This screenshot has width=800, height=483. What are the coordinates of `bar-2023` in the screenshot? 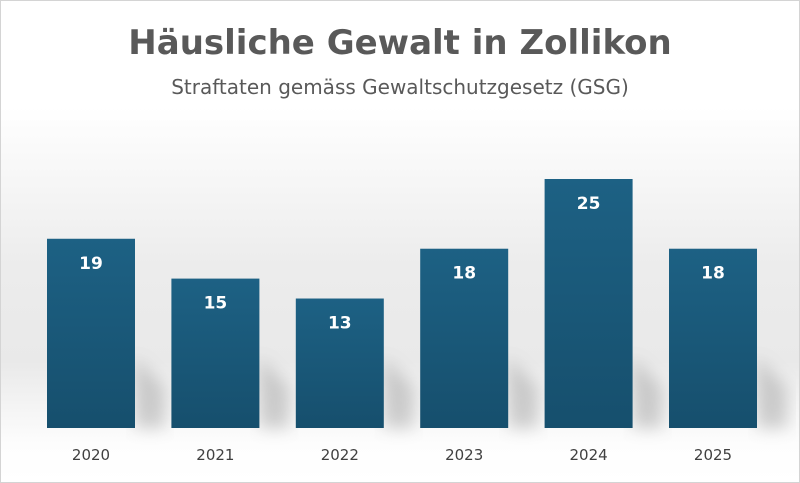 It's located at (464, 338).